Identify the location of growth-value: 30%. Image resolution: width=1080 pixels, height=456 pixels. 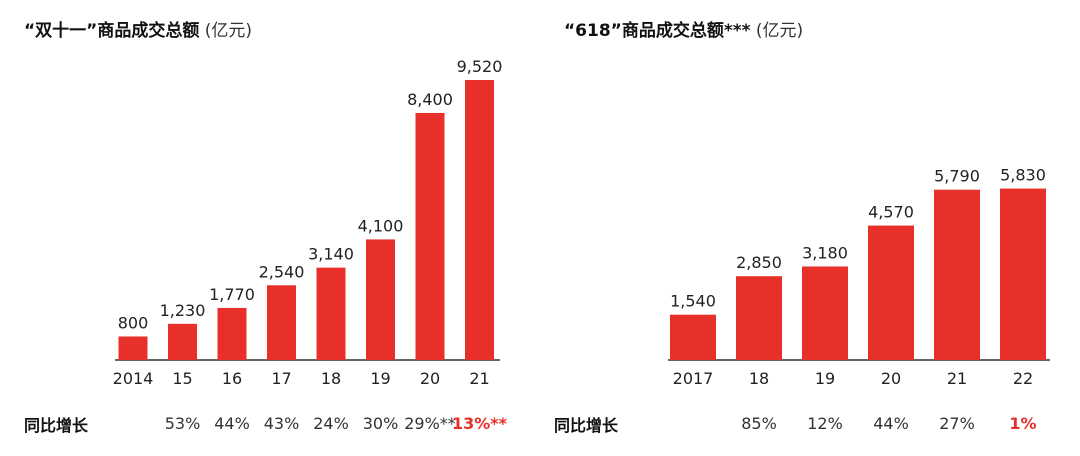
(381, 423).